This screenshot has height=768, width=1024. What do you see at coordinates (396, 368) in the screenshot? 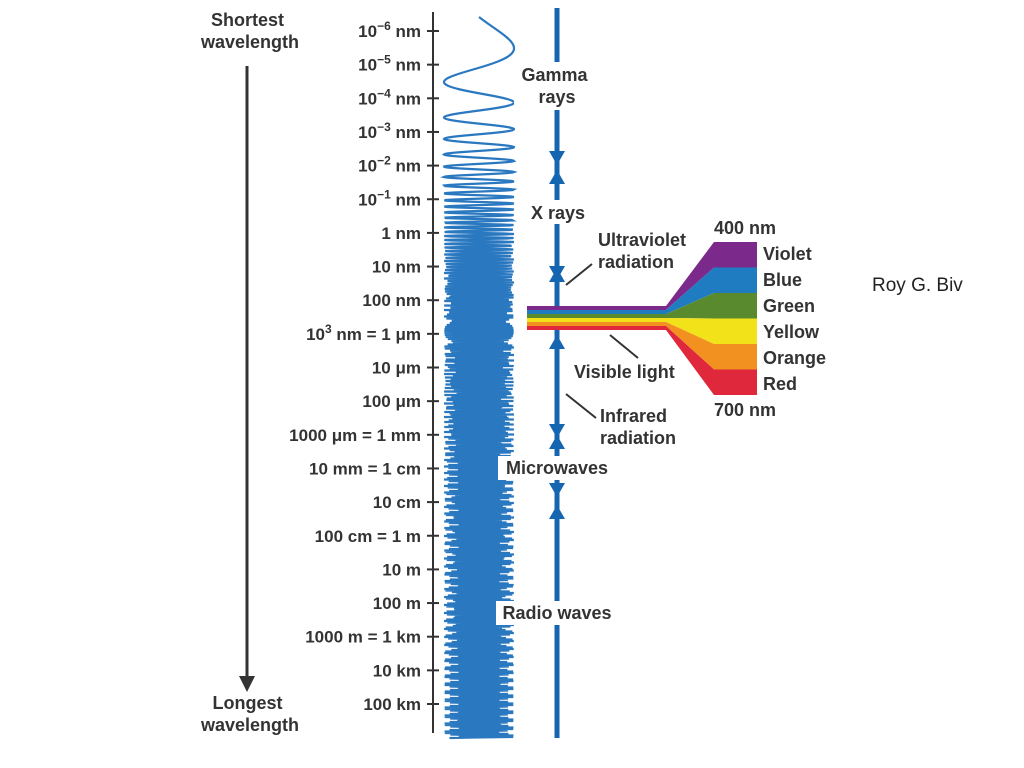
I see `axis-tick-label: 10 μm` at bounding box center [396, 368].